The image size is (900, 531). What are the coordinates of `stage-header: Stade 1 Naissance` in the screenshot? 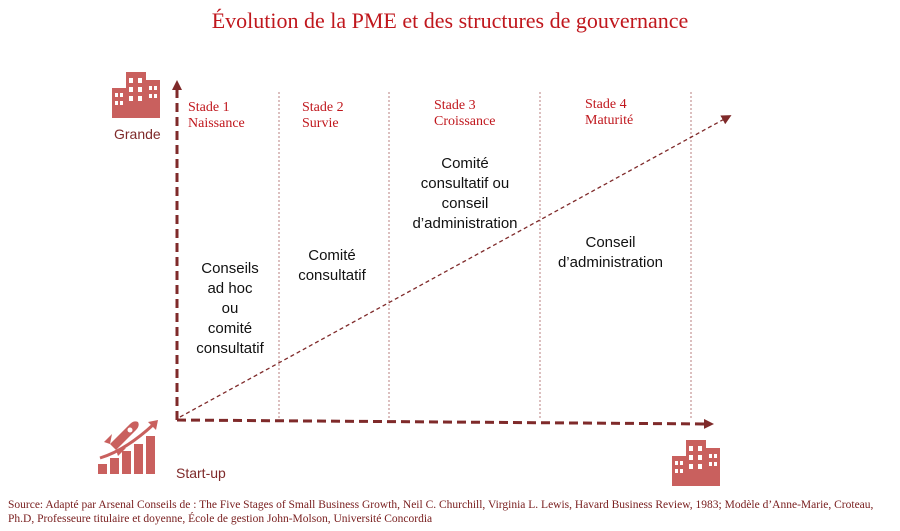 It's located at (216, 116).